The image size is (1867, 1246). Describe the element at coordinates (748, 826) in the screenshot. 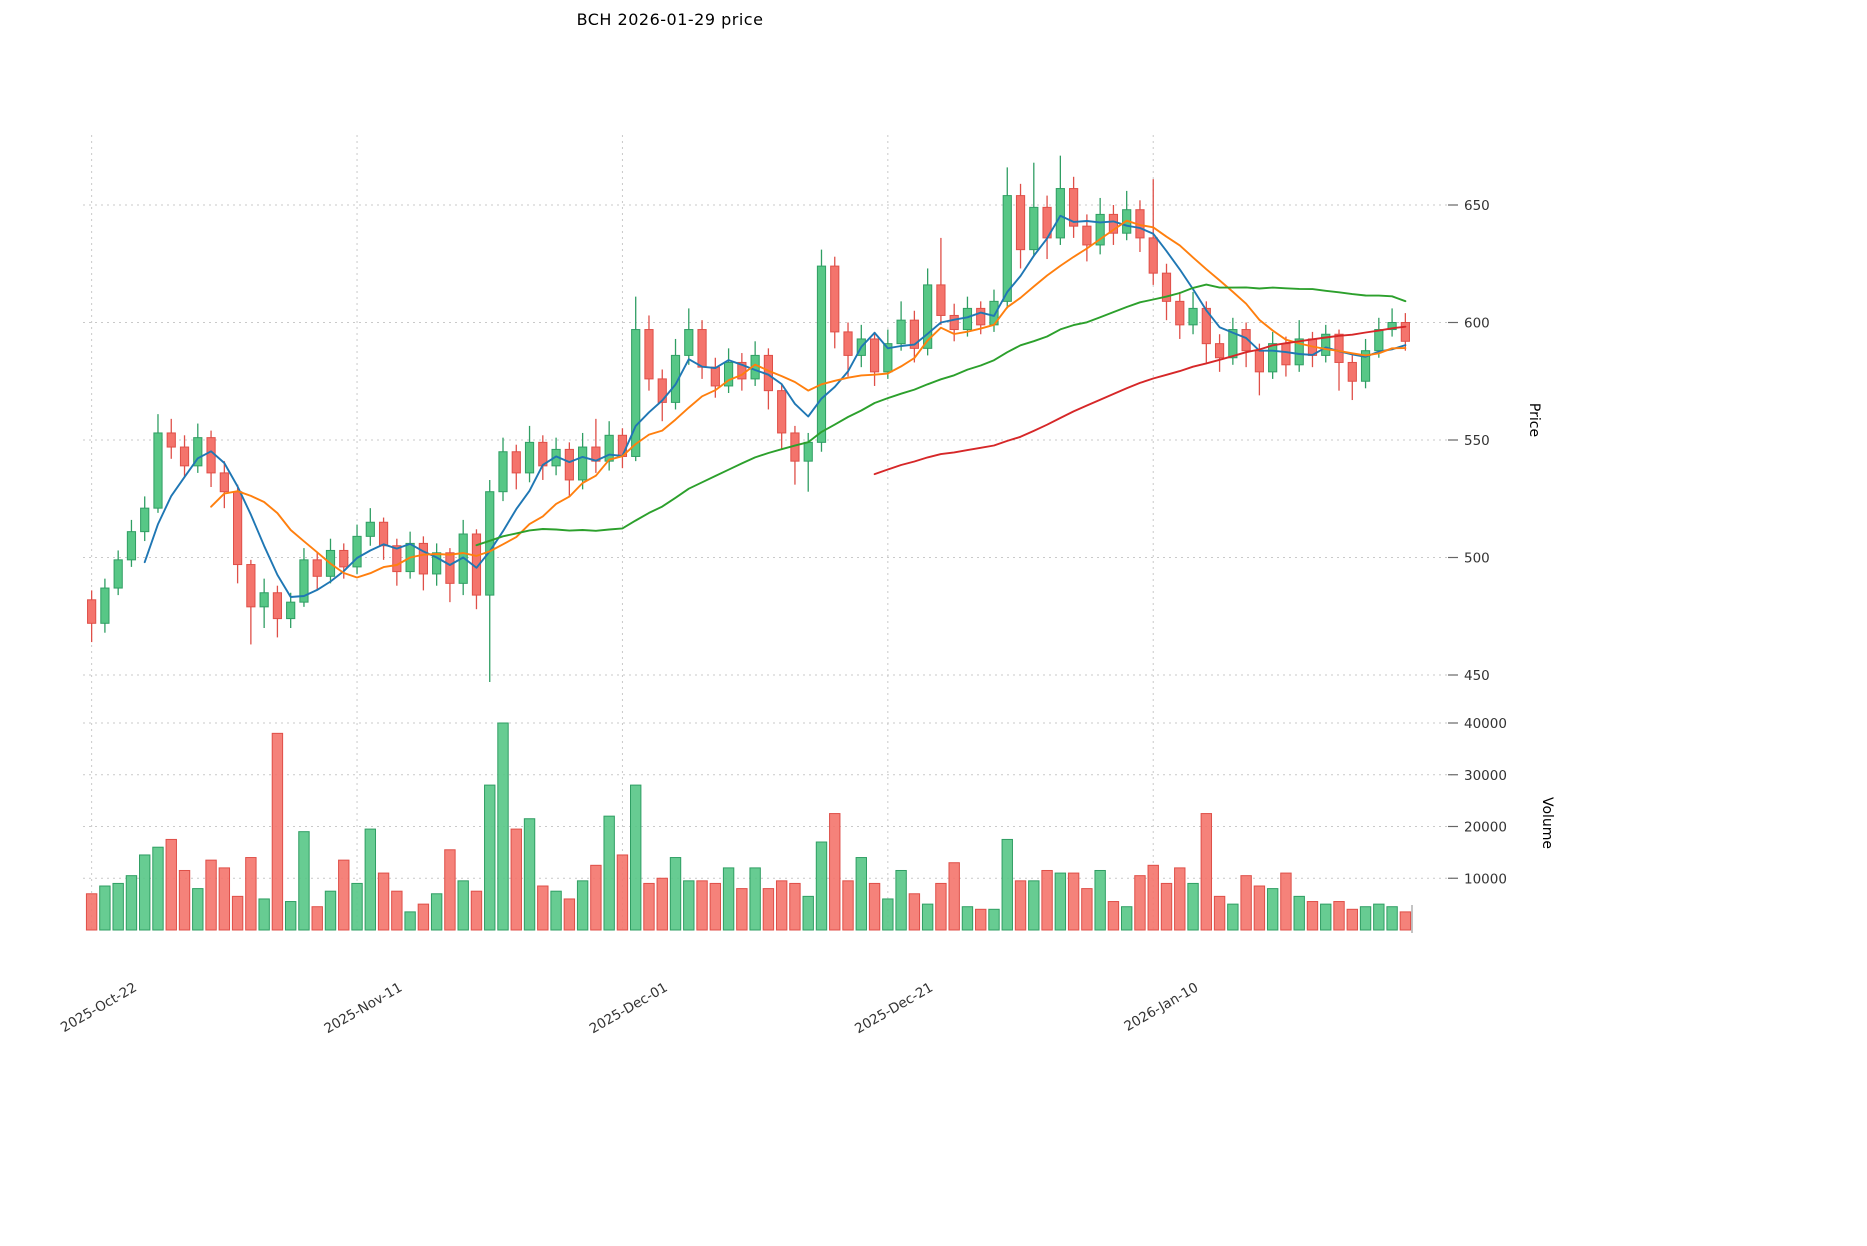

I see `volume-bars-layer` at that location.